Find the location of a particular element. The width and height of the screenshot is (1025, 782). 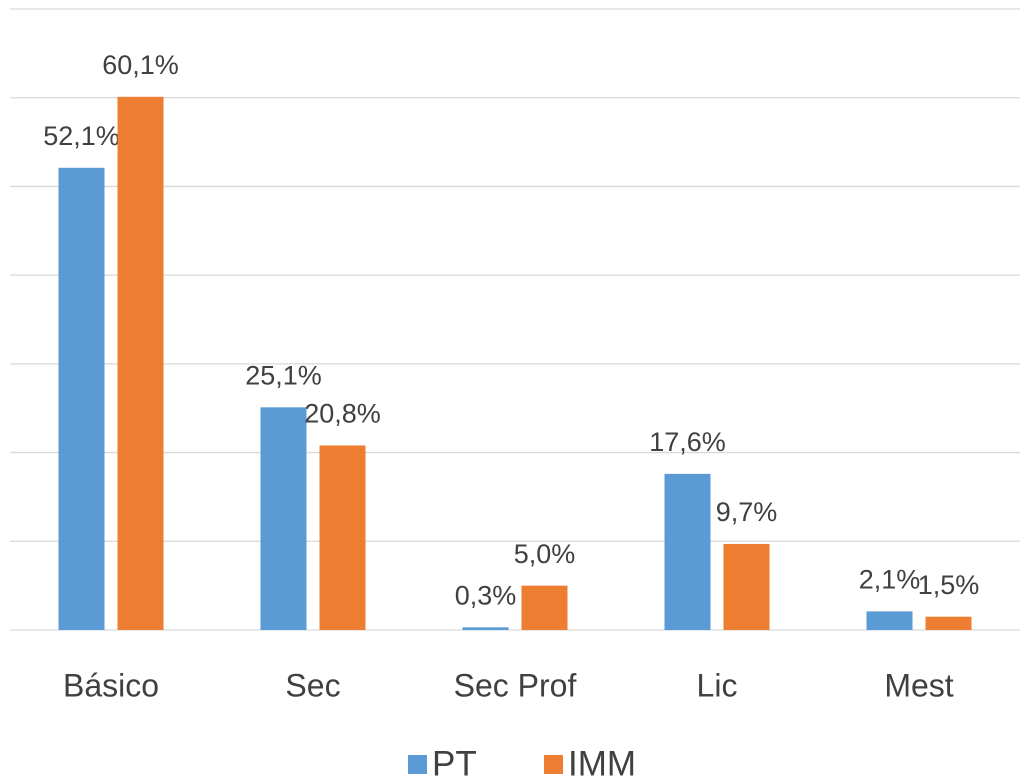

data-label: 52,1% is located at coordinates (81, 136).